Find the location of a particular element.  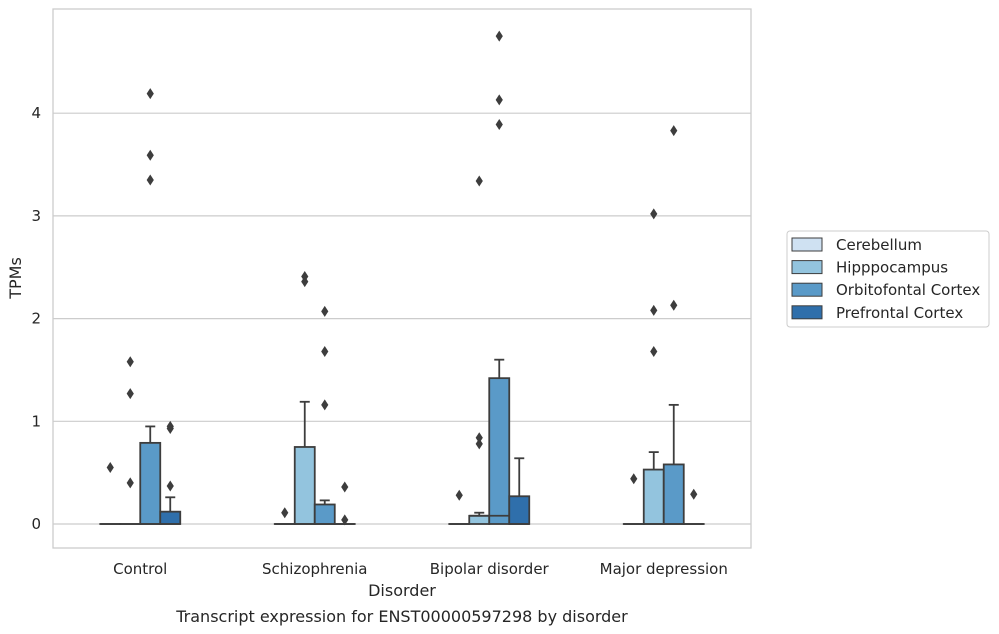

y-tick-label: 1 is located at coordinates (36, 421).